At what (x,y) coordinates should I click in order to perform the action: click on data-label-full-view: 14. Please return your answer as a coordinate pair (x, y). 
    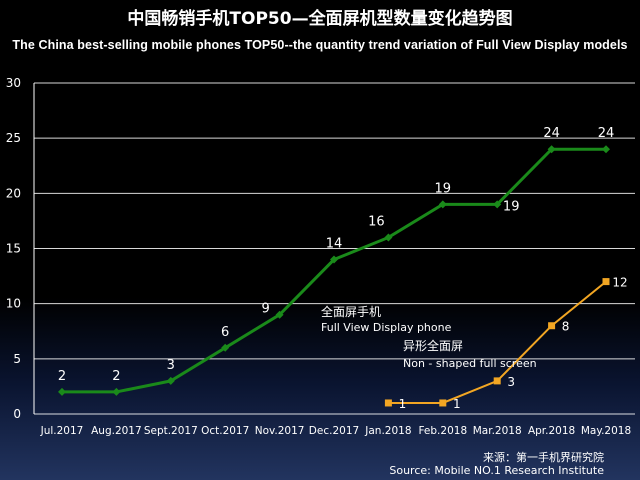
    Looking at the image, I should click on (334, 244).